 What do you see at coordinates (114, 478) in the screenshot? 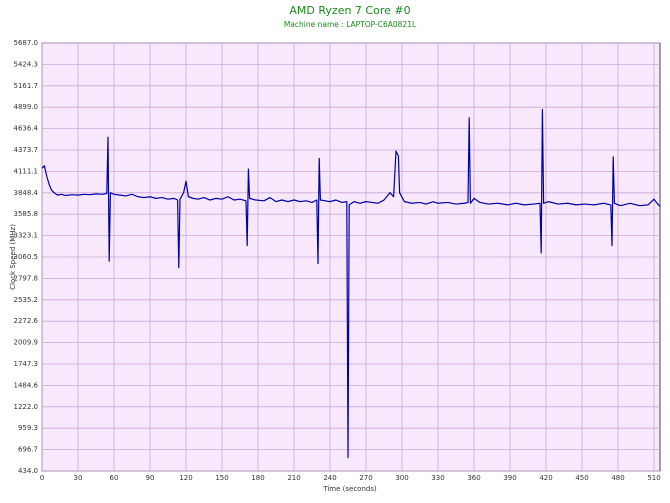
I see `x-tick-label: 60` at bounding box center [114, 478].